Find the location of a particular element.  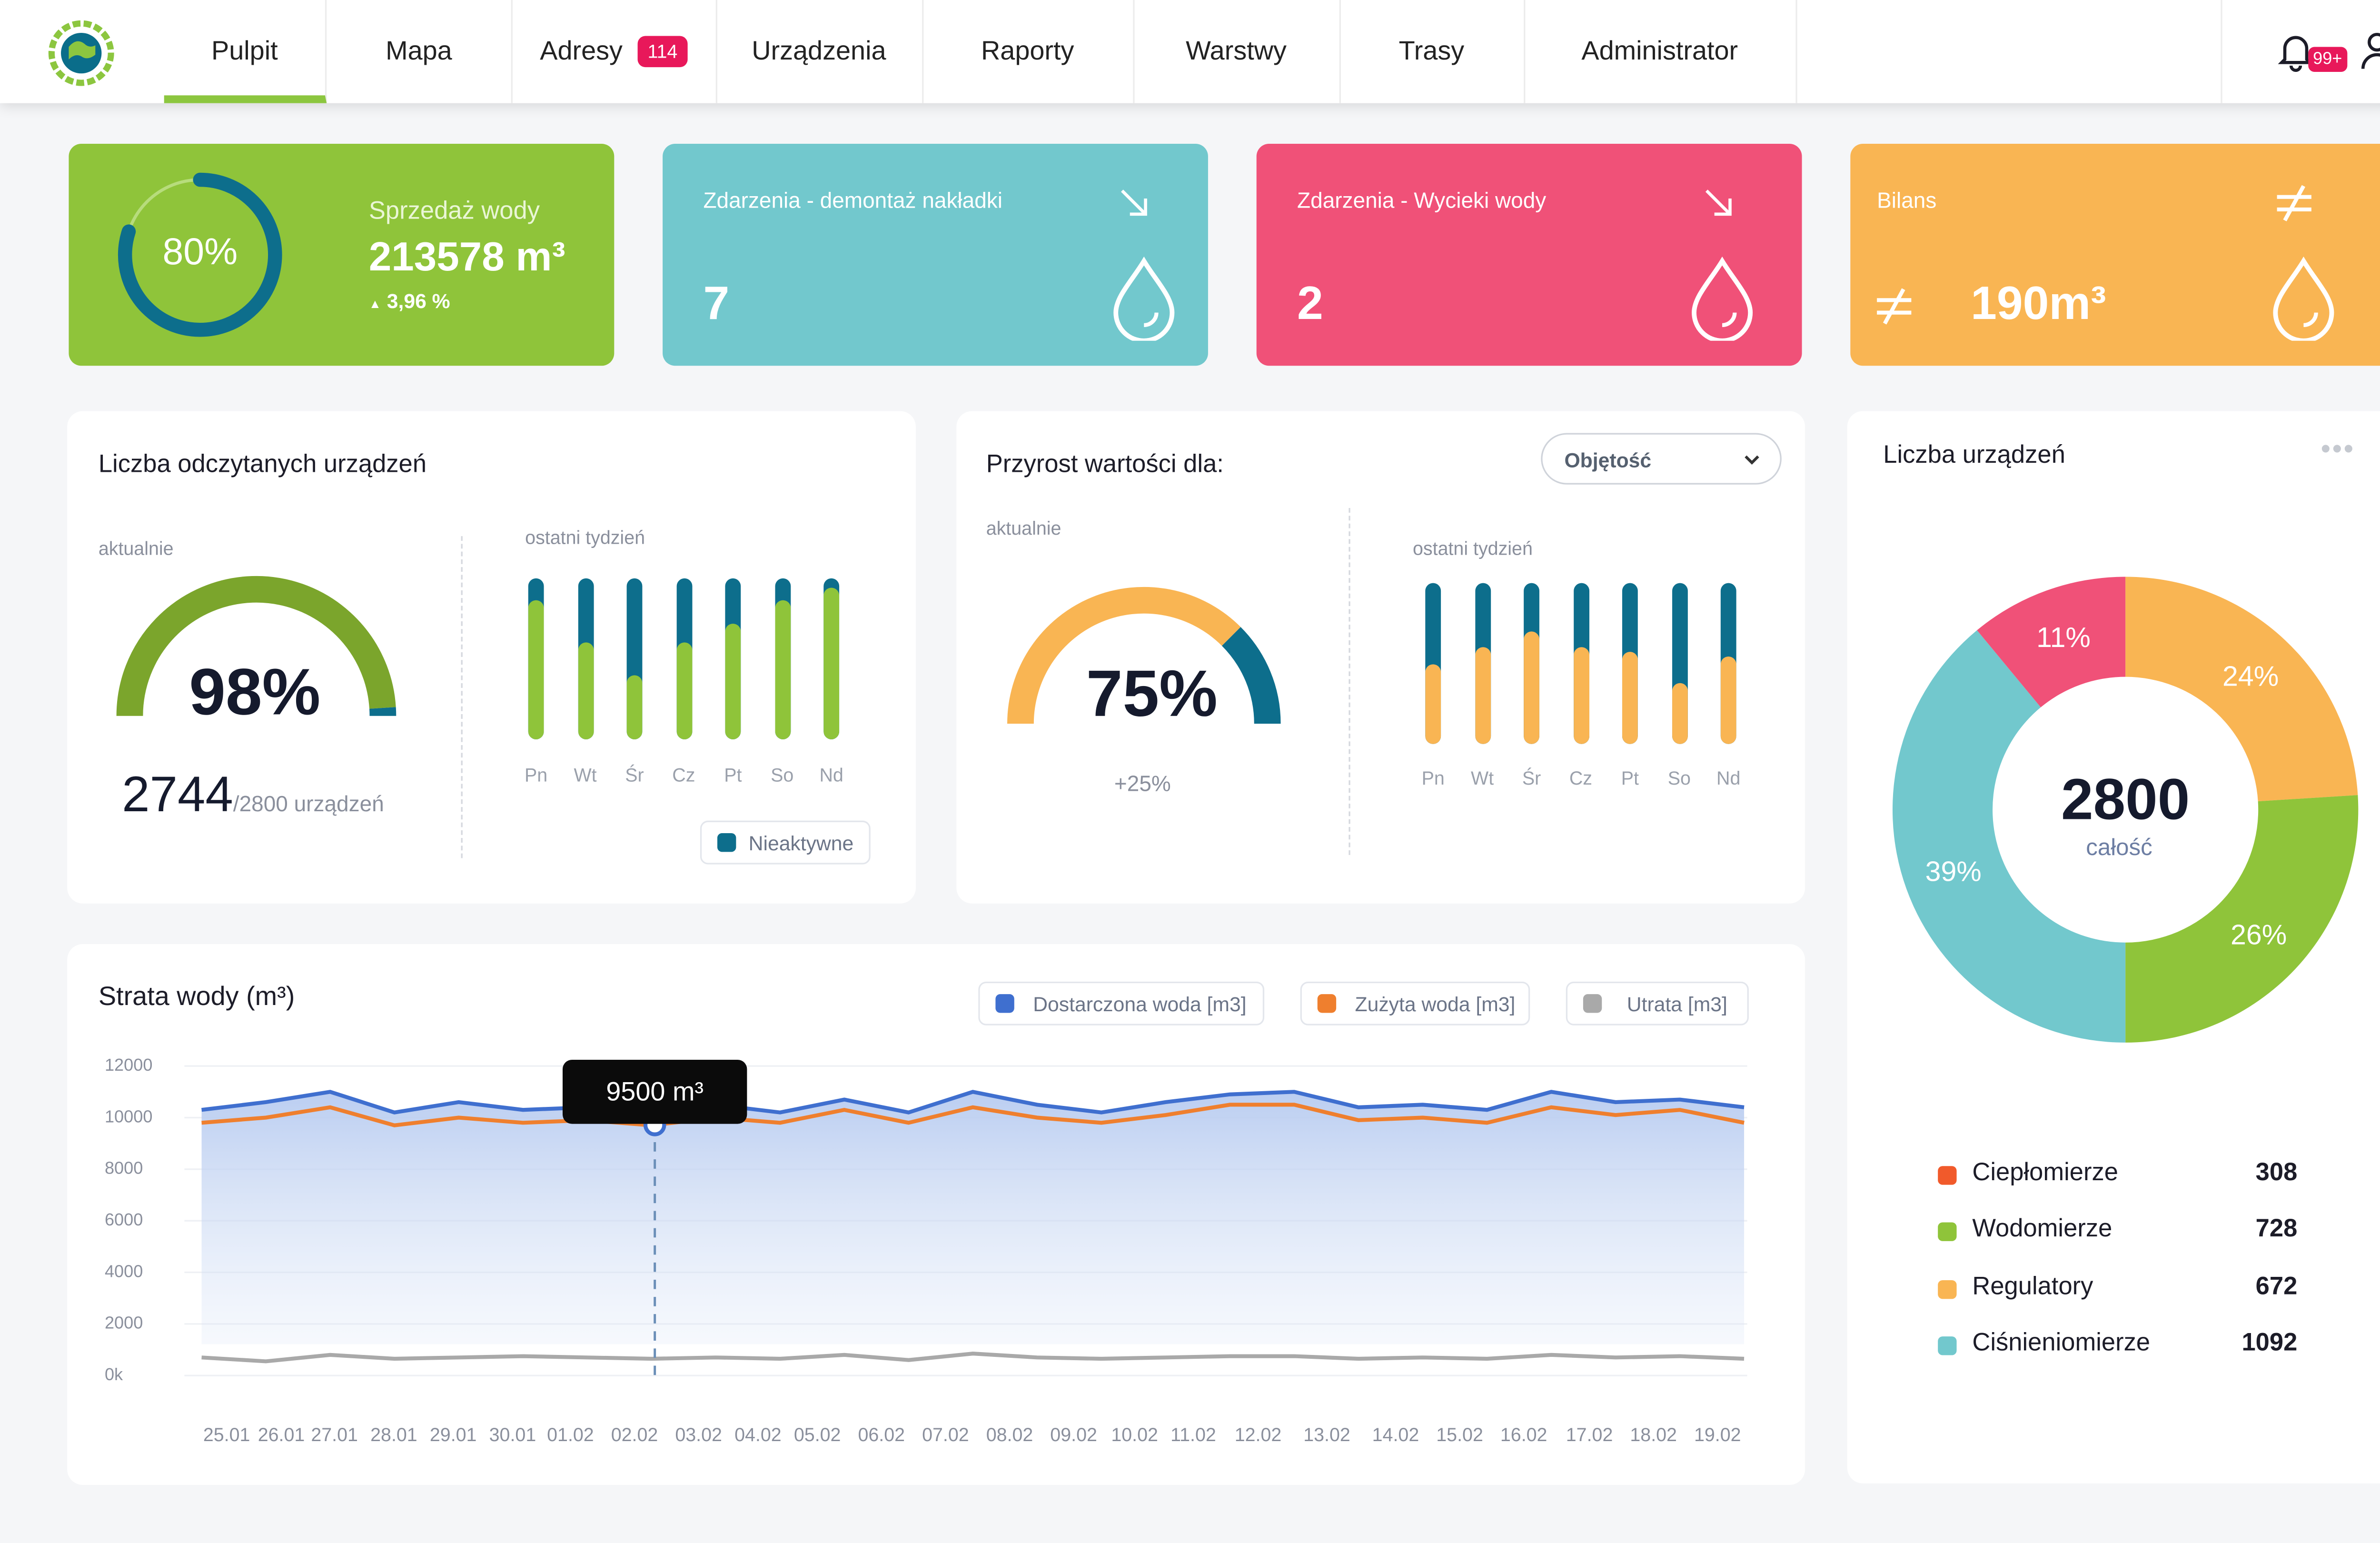

day-label: Wt is located at coordinates (1482, 778).